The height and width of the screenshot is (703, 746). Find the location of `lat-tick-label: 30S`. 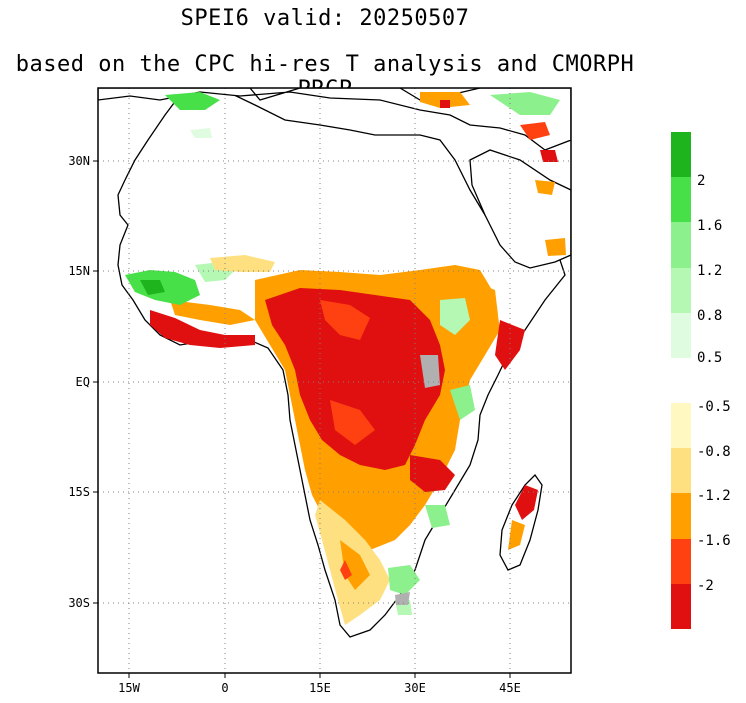

lat-tick-label: 30S is located at coordinates (79, 603).